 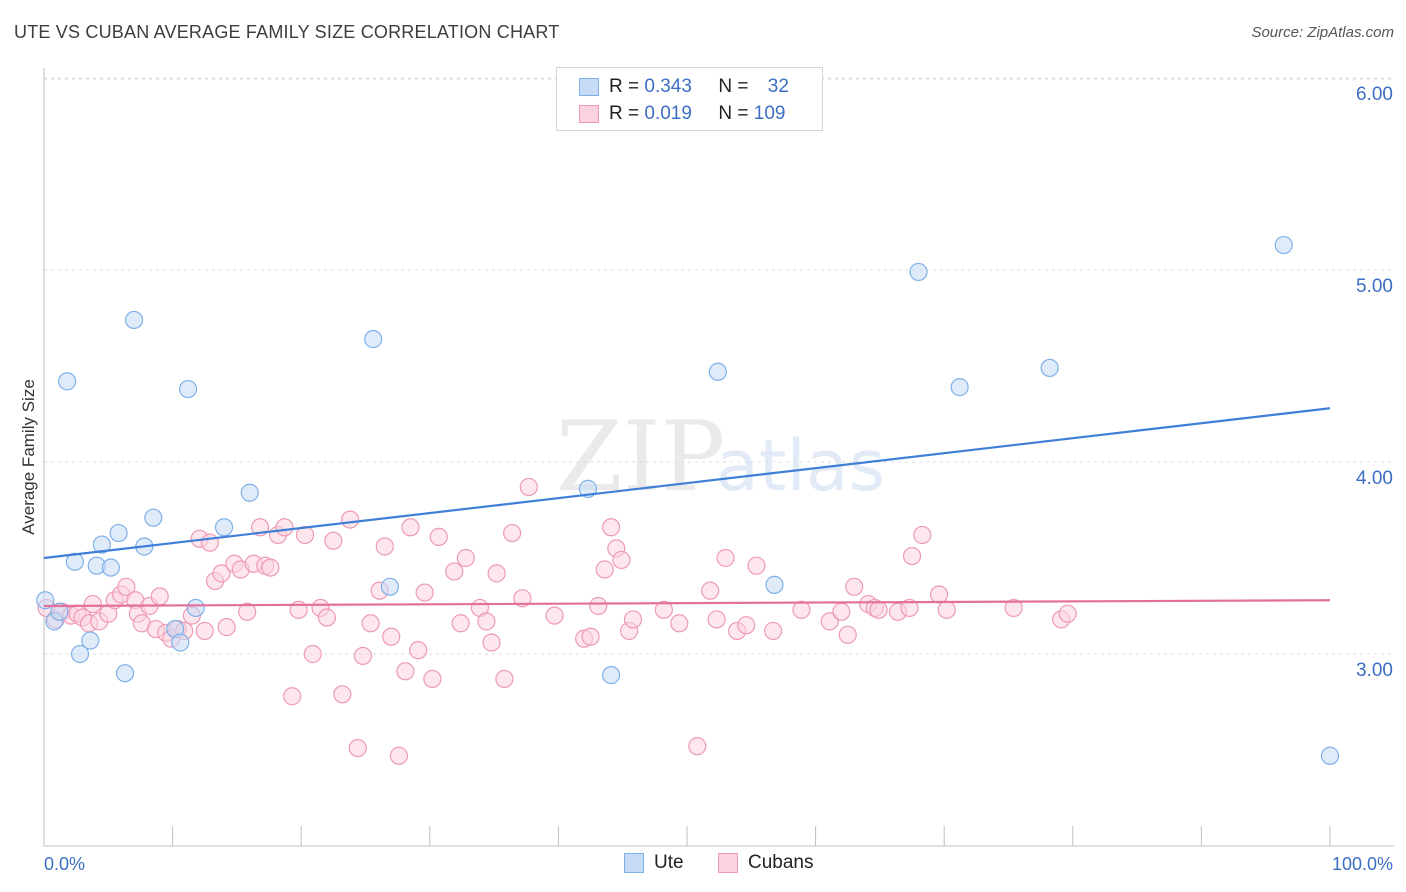 I want to click on stats-legend: R = 0.343 N = 32 R = 0.019 N = 109, so click(x=689, y=99).